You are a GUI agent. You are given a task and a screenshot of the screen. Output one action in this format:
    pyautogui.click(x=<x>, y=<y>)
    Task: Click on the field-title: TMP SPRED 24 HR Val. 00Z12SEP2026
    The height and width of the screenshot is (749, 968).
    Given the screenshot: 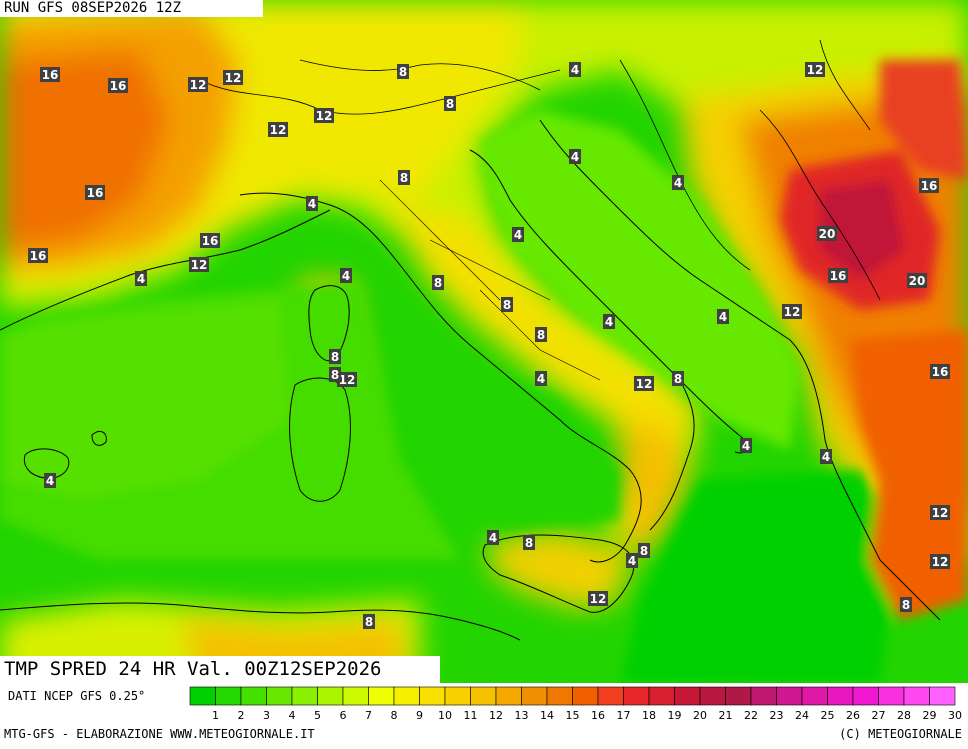 What is the action you would take?
    pyautogui.click(x=220, y=669)
    